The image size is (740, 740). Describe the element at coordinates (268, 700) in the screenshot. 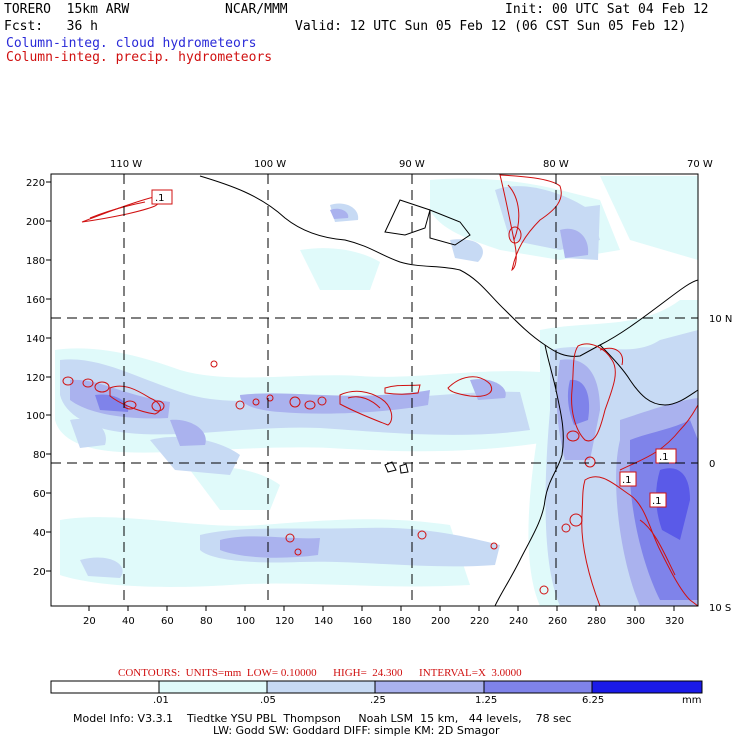

I see `colorbar-label: .05` at that location.